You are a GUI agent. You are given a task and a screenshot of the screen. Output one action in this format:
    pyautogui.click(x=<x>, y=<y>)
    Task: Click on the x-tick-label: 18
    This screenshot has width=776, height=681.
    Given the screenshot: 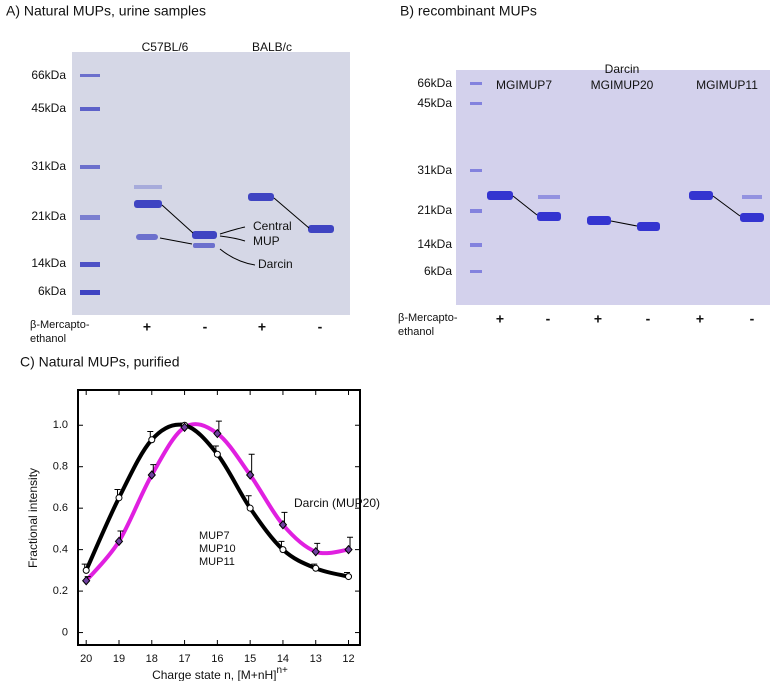 What is the action you would take?
    pyautogui.click(x=152, y=659)
    